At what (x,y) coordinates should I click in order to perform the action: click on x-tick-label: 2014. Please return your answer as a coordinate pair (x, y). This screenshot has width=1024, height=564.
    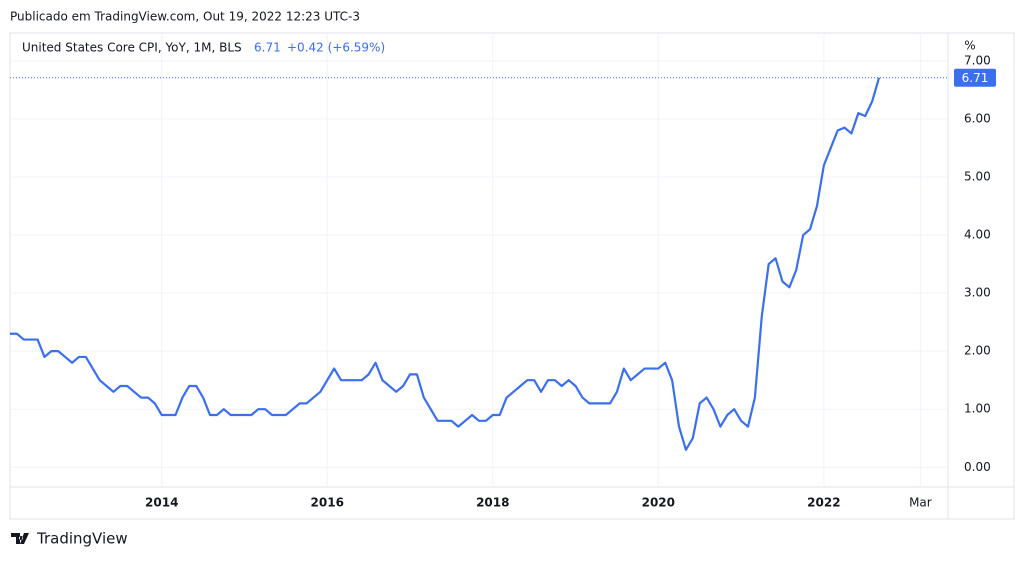
    Looking at the image, I should click on (161, 503).